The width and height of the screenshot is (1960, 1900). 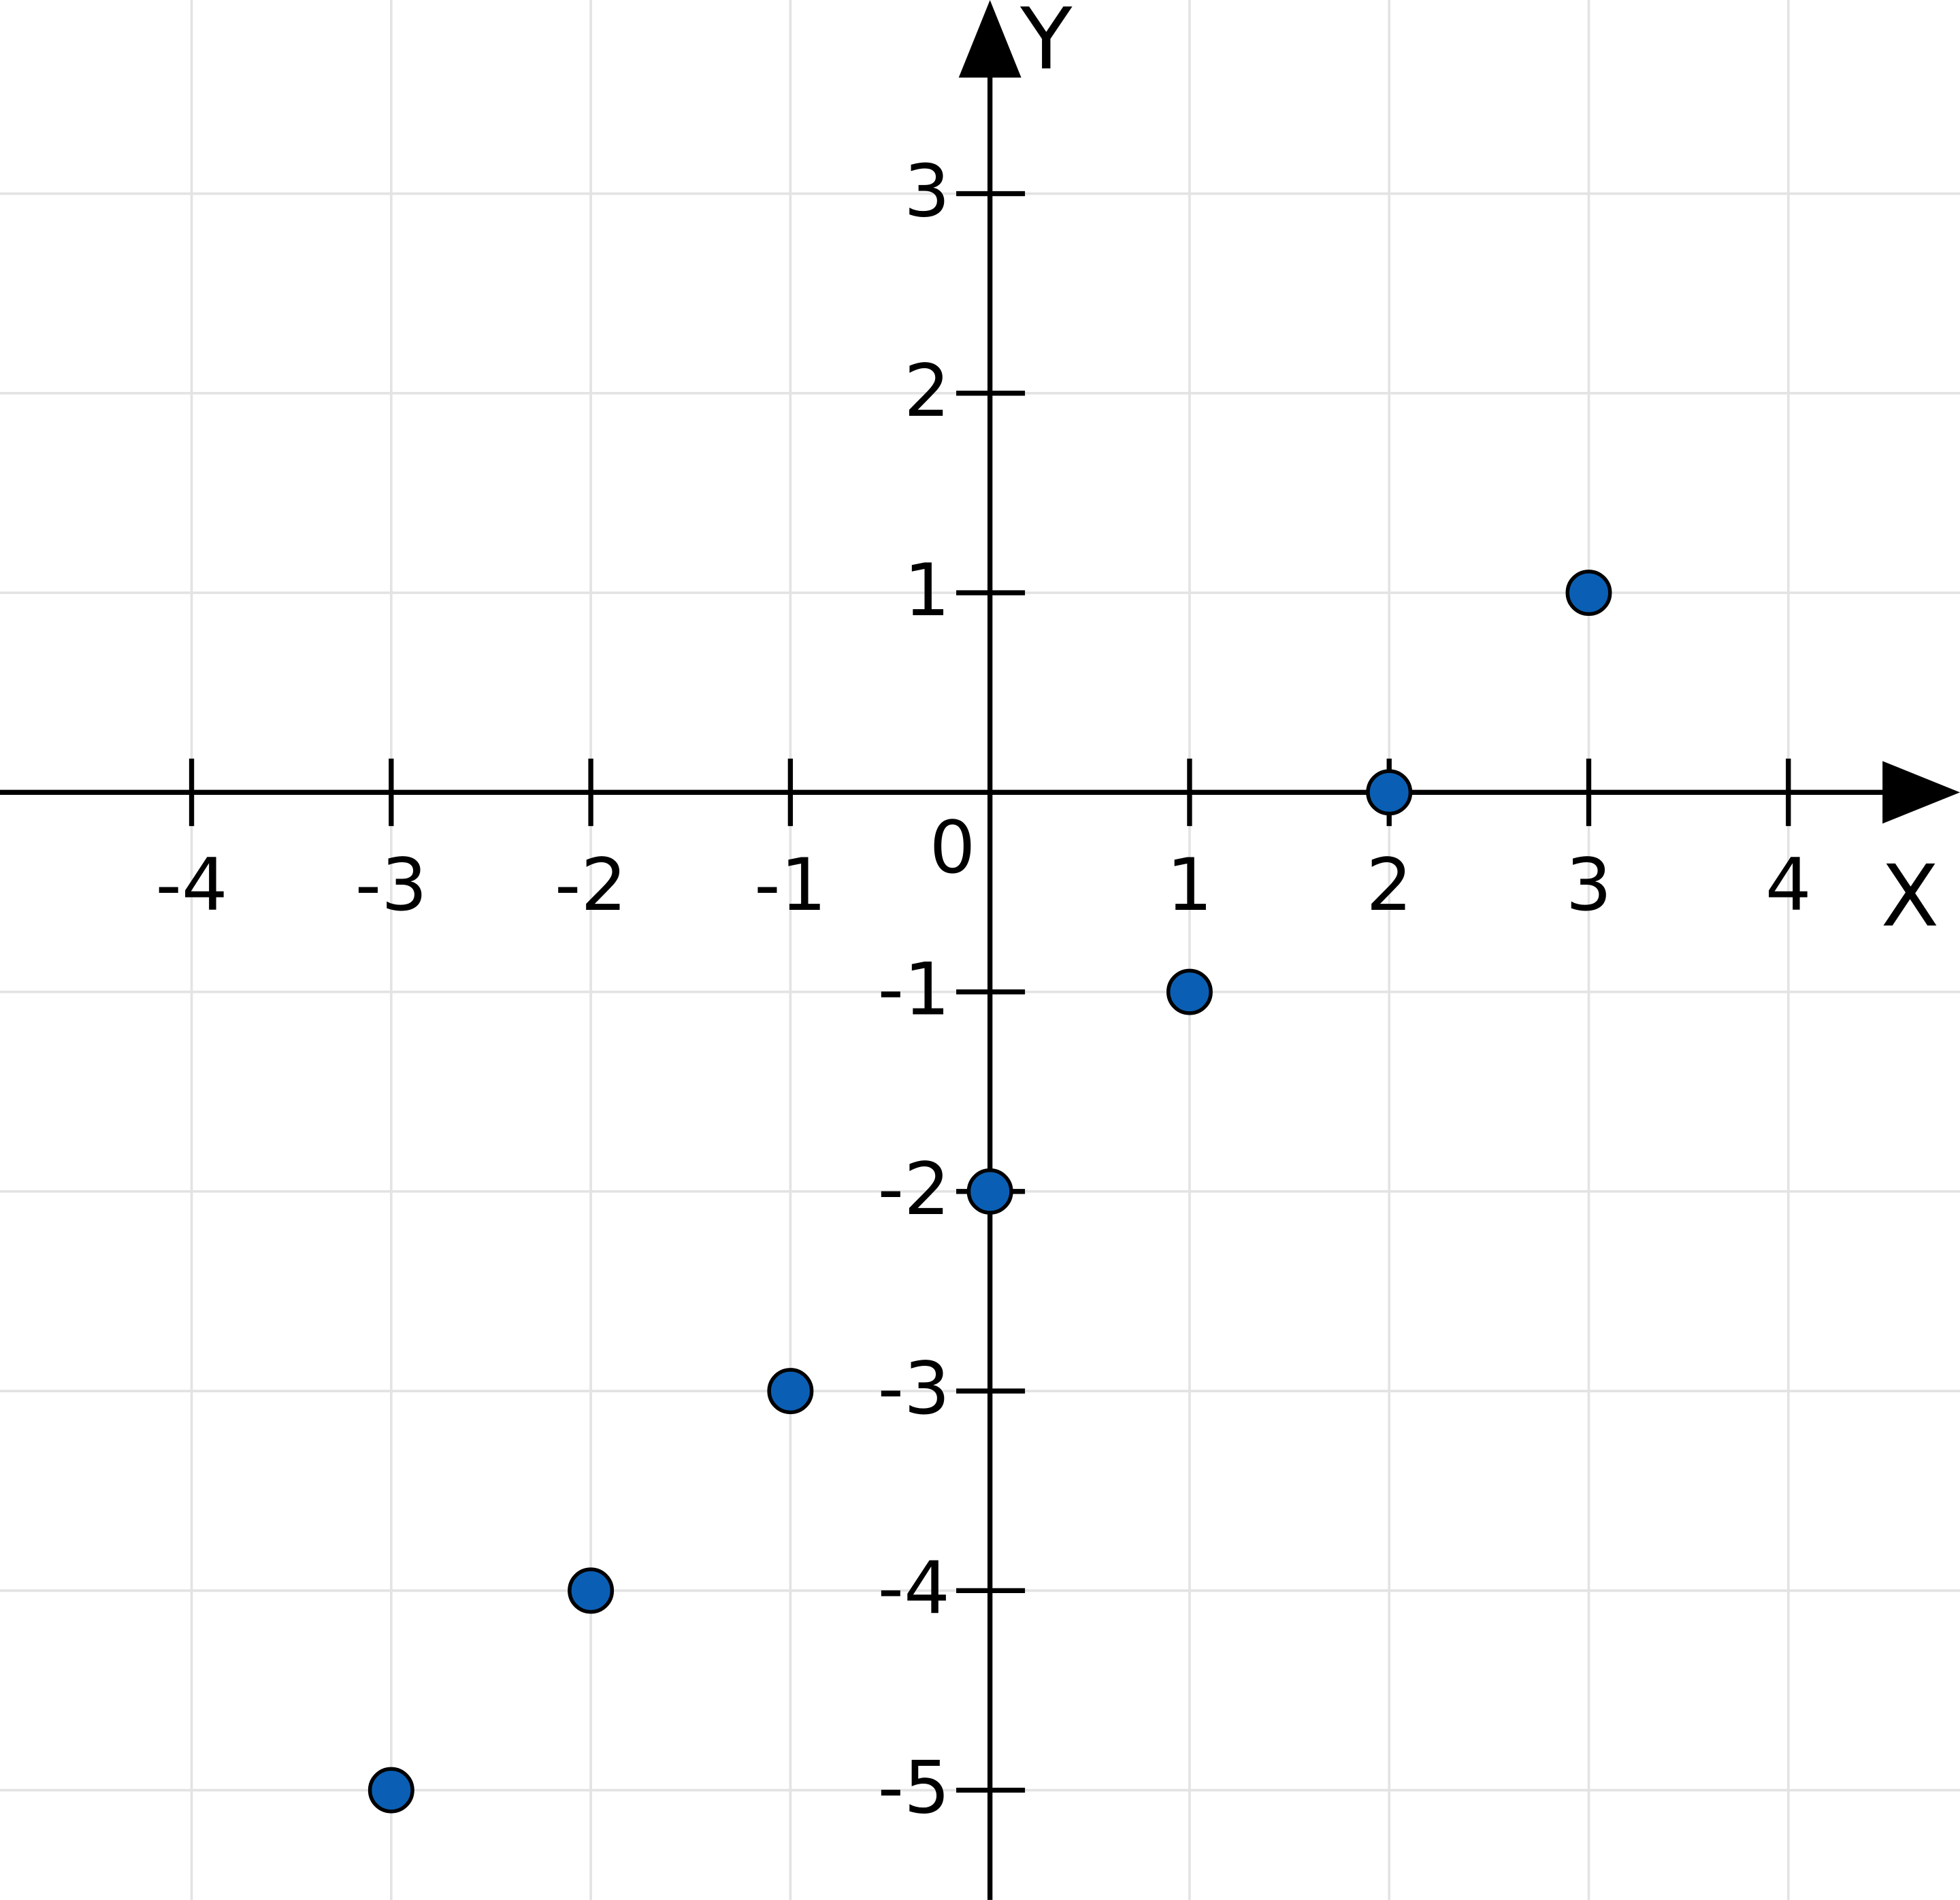 What do you see at coordinates (927, 192) in the screenshot?
I see `y-tick-label: 3` at bounding box center [927, 192].